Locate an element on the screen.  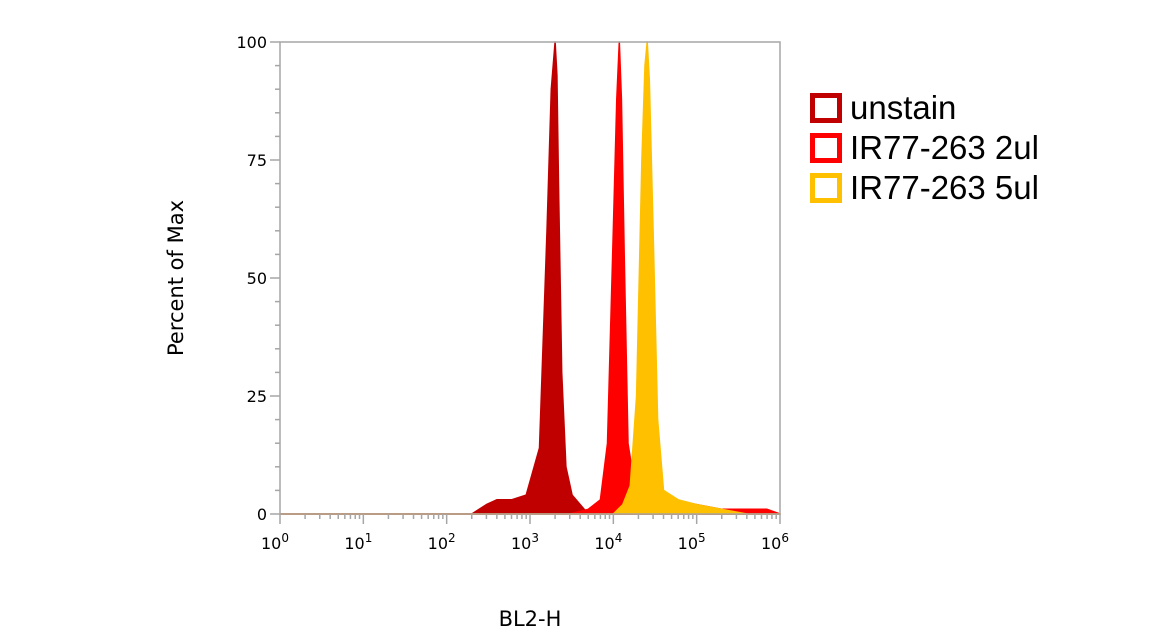
y-tick-label: 25 is located at coordinates (257, 396).